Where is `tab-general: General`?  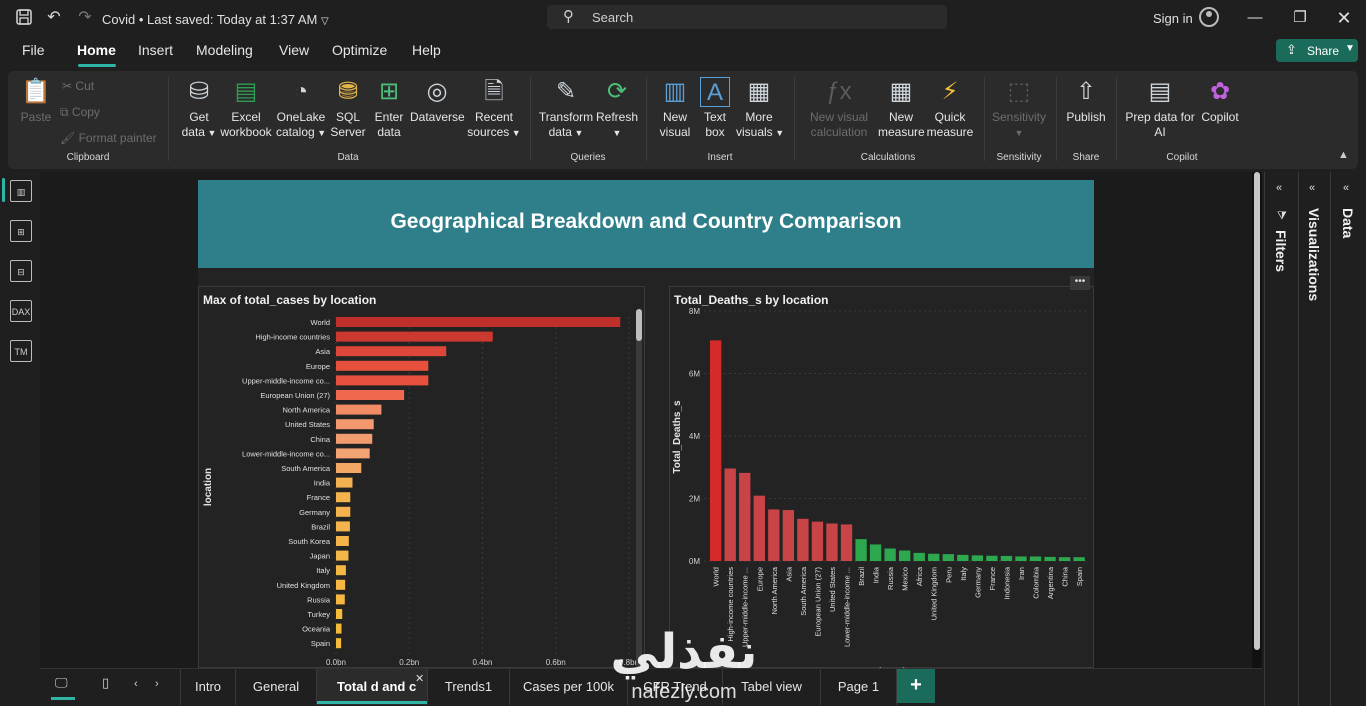
tab-general: General is located at coordinates (276, 687).